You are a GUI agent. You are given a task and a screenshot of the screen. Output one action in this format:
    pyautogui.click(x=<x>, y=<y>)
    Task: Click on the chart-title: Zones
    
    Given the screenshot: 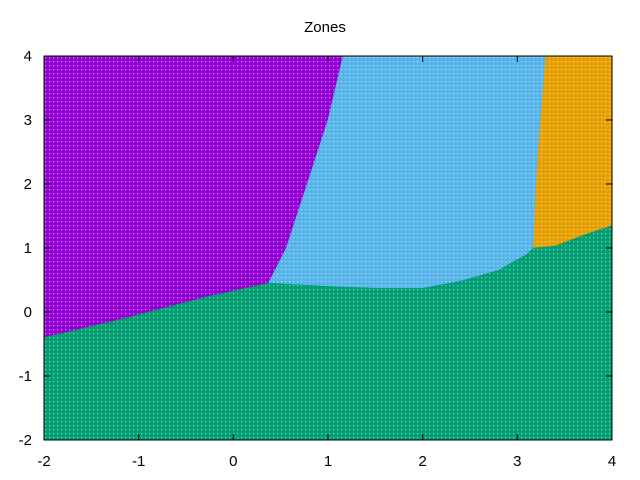 What is the action you would take?
    pyautogui.click(x=325, y=27)
    